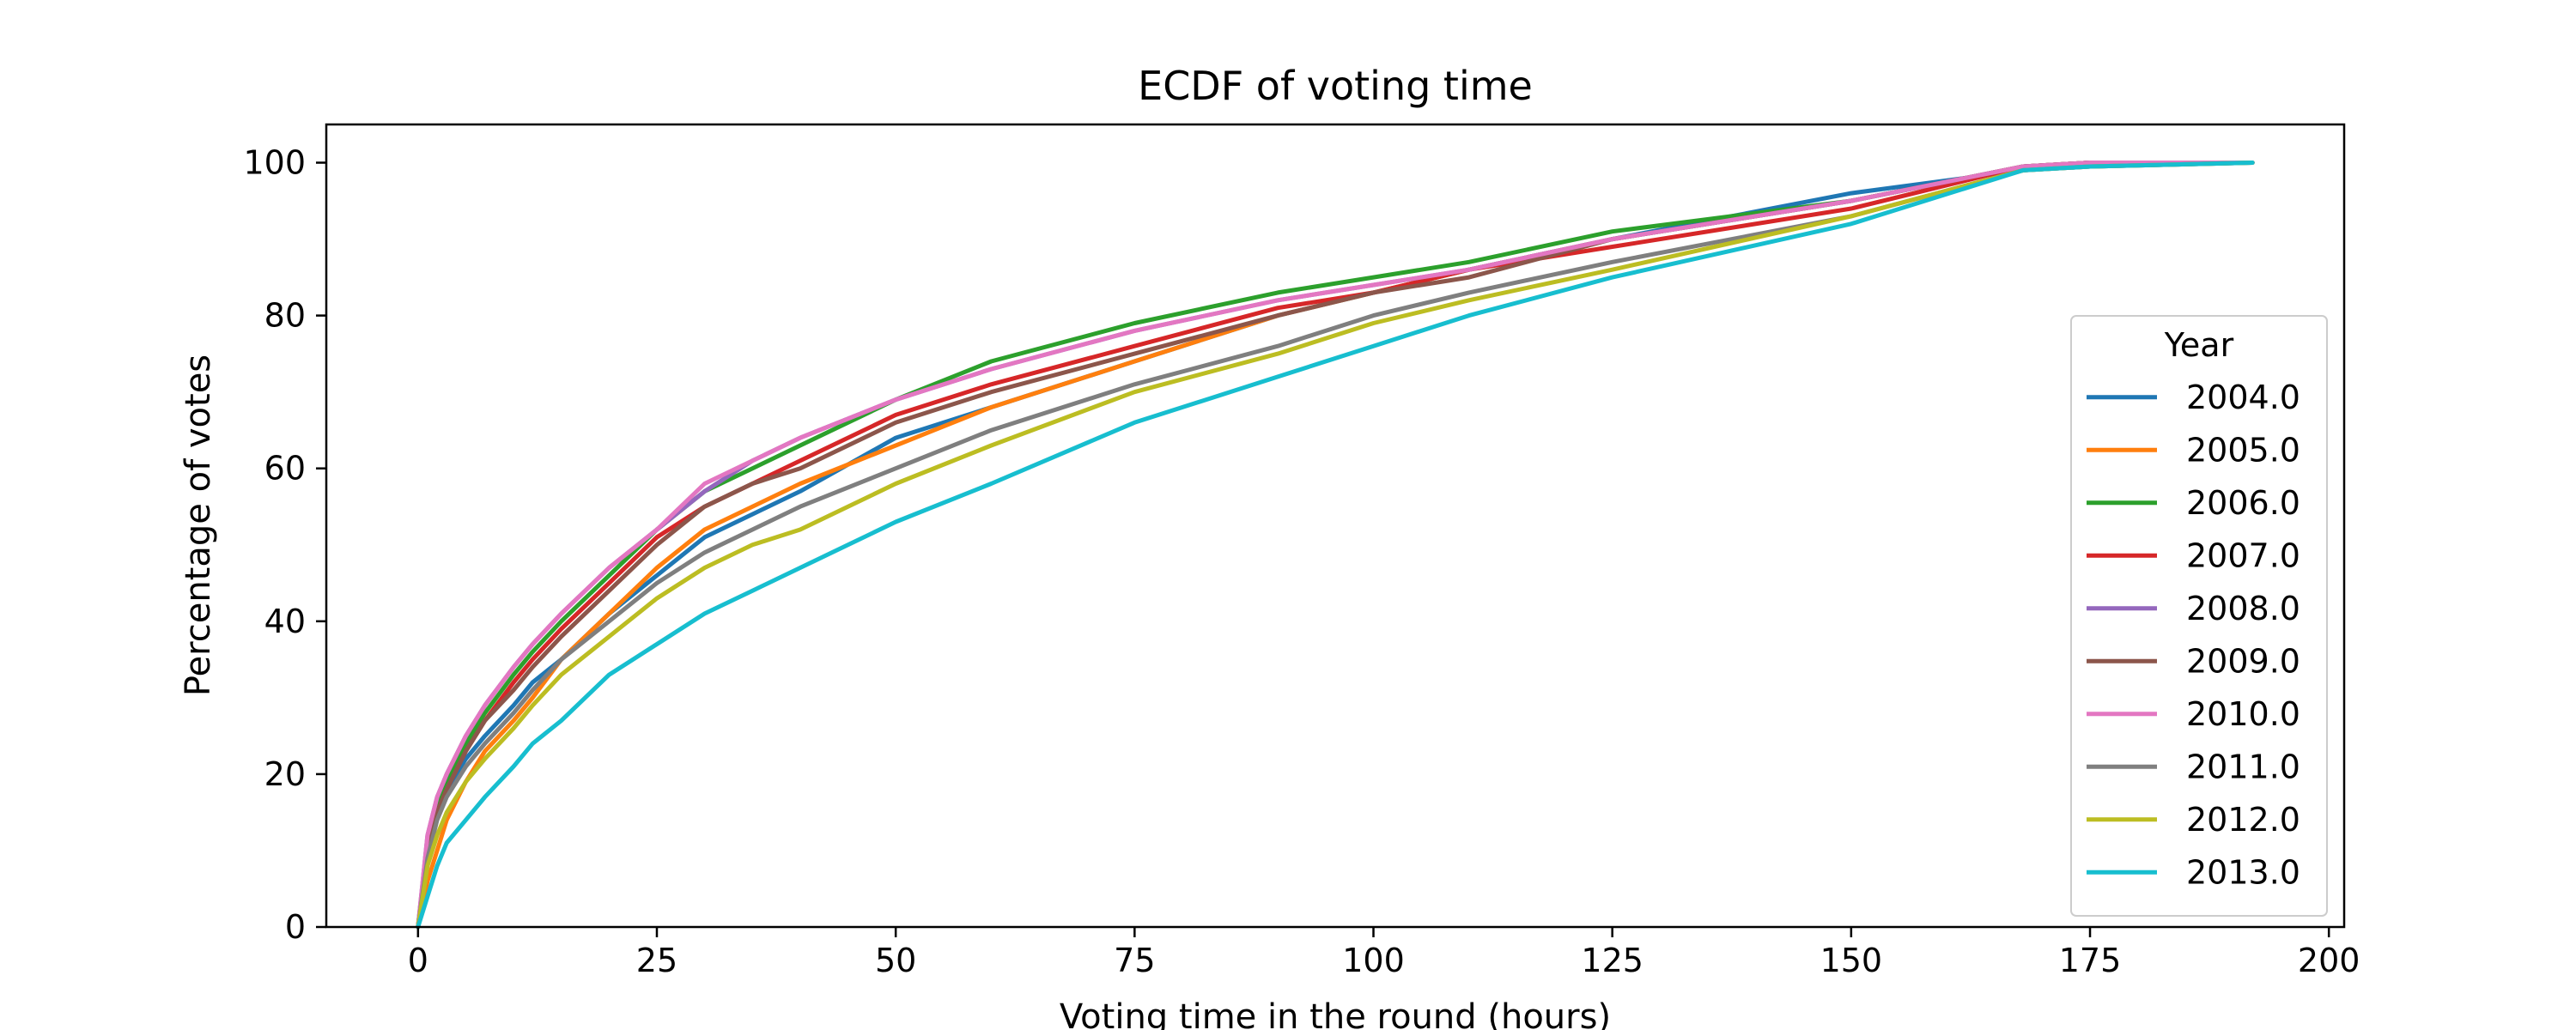 This screenshot has width=2576, height=1030. What do you see at coordinates (2329, 960) in the screenshot?
I see `x-tick-label: 200` at bounding box center [2329, 960].